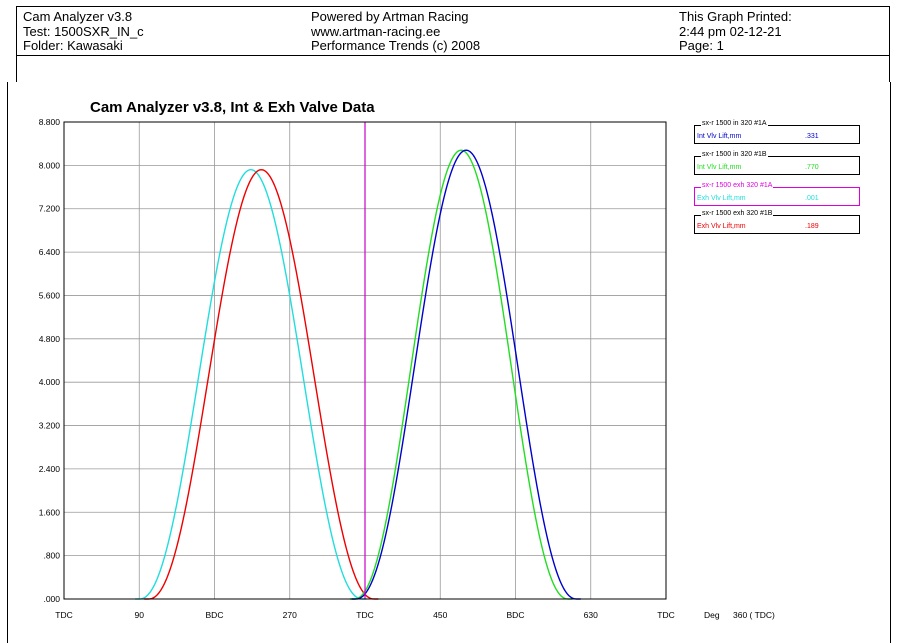  Describe the element at coordinates (812, 136) in the screenshot. I see `legend-series-value: .331` at that location.